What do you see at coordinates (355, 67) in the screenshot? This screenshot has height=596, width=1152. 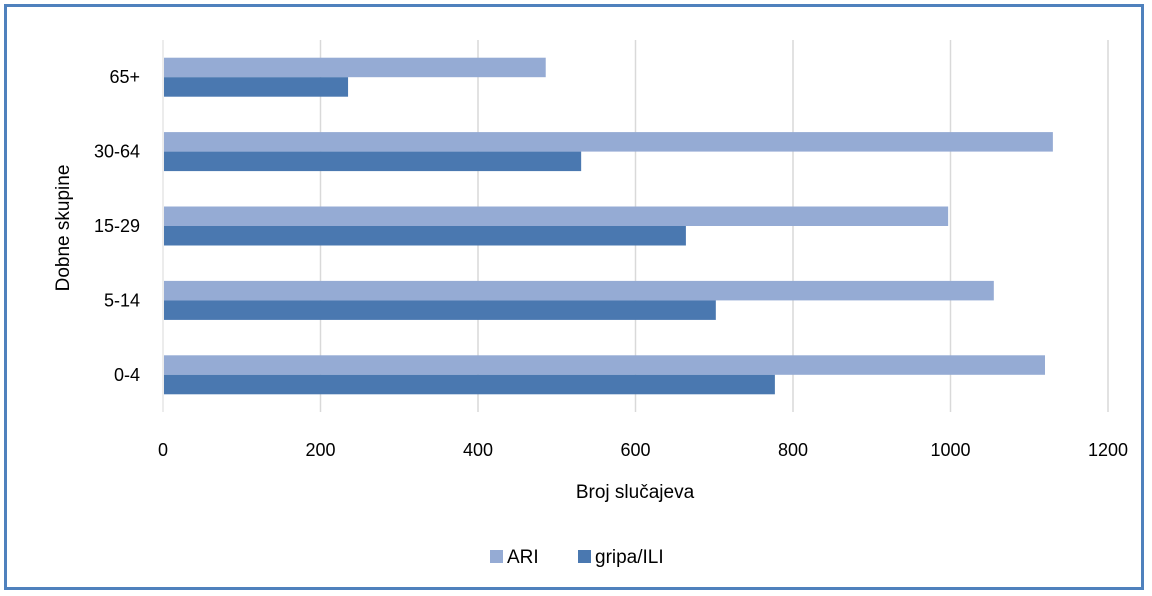 I see `bar-ari-65+` at bounding box center [355, 67].